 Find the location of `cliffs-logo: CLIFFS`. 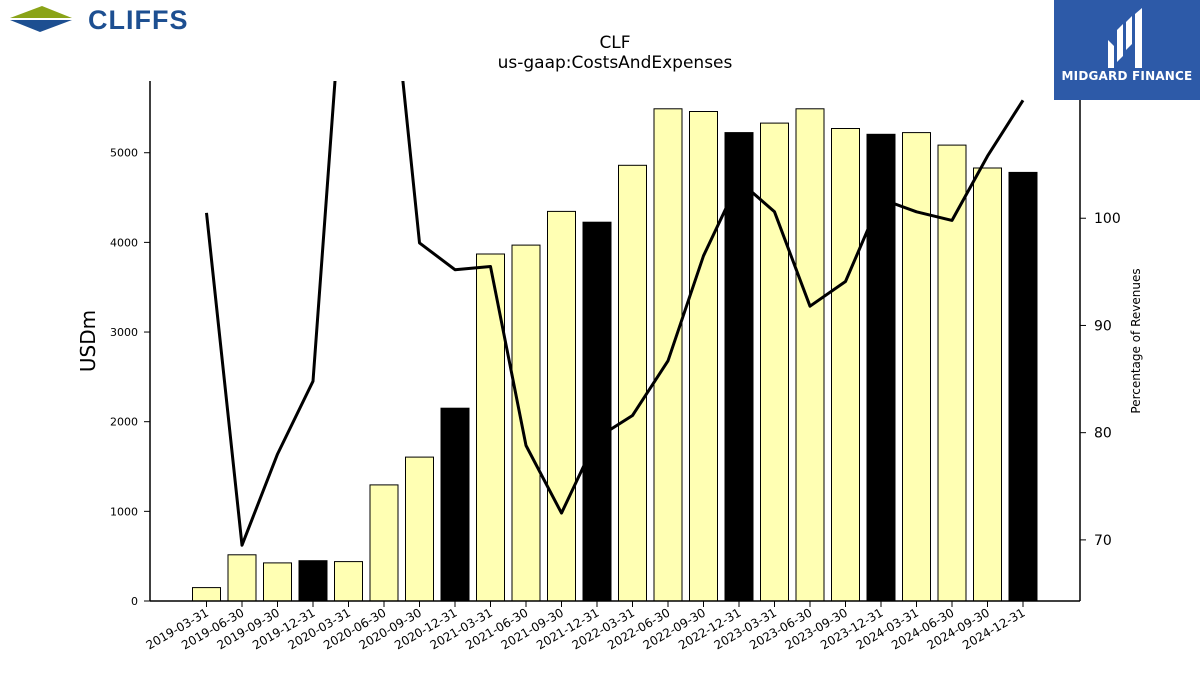

cliffs-logo: CLIFFS is located at coordinates (126, 20).